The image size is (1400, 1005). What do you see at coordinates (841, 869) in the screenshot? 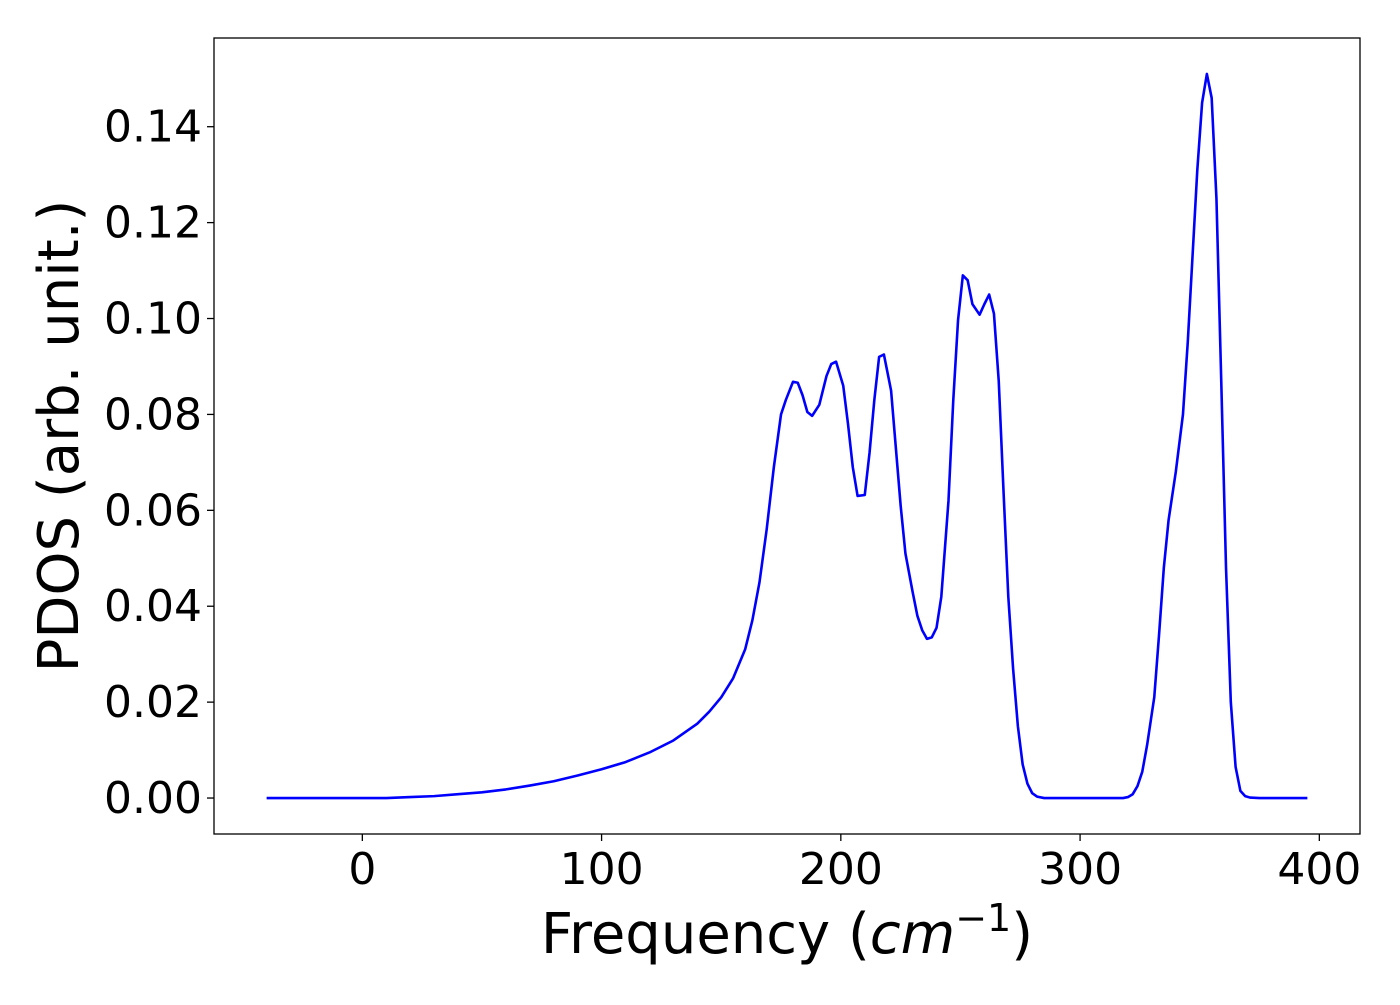
I see `x-tick-label: 200` at bounding box center [841, 869].